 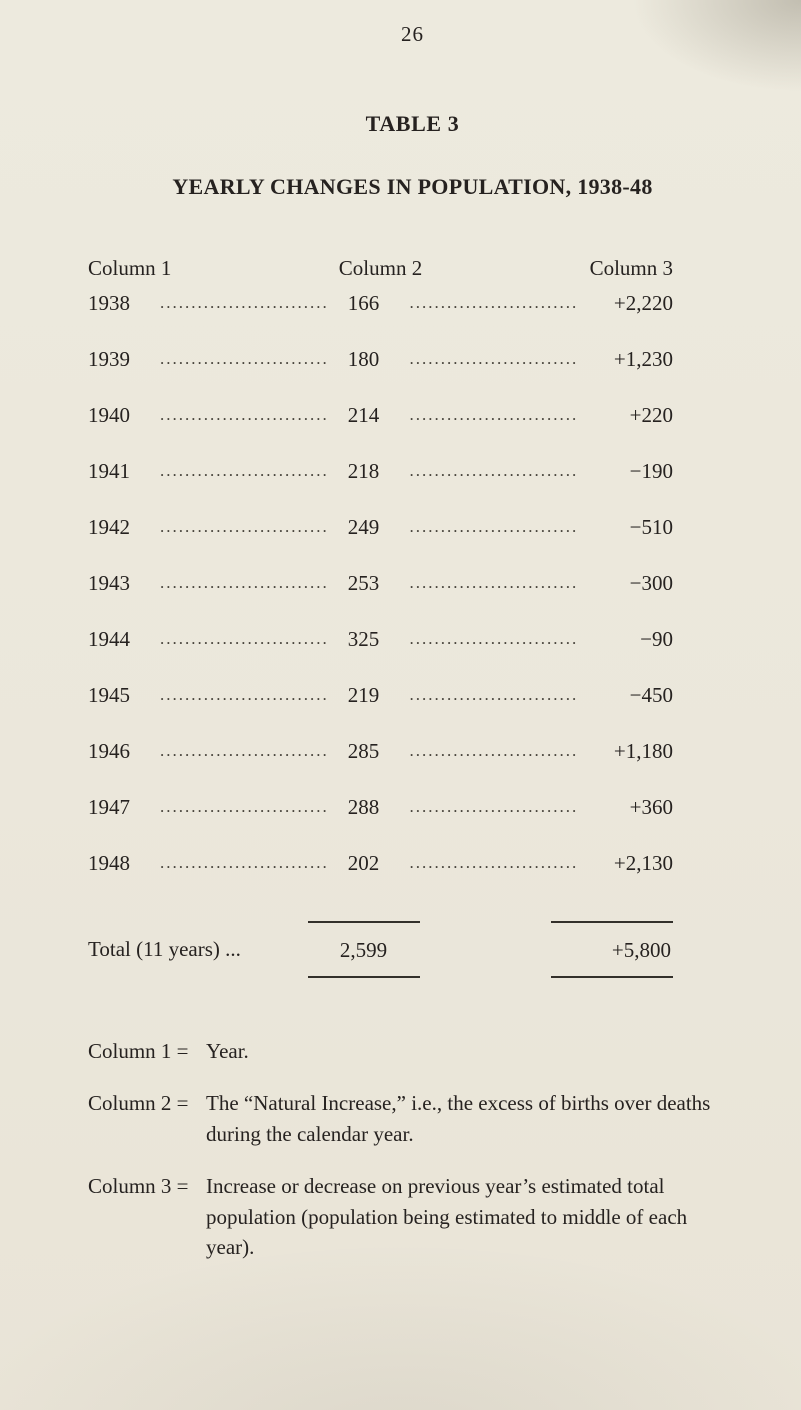 What do you see at coordinates (109, 359) in the screenshot?
I see `row-year: 1939` at bounding box center [109, 359].